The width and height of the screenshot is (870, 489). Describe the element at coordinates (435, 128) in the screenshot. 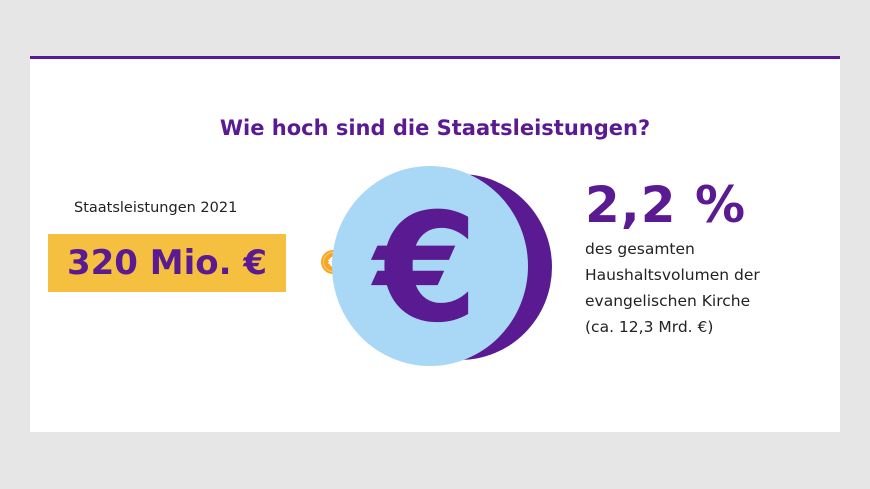

I see `infographic-title: Wie hoch sind die Staatsleistungen?` at that location.